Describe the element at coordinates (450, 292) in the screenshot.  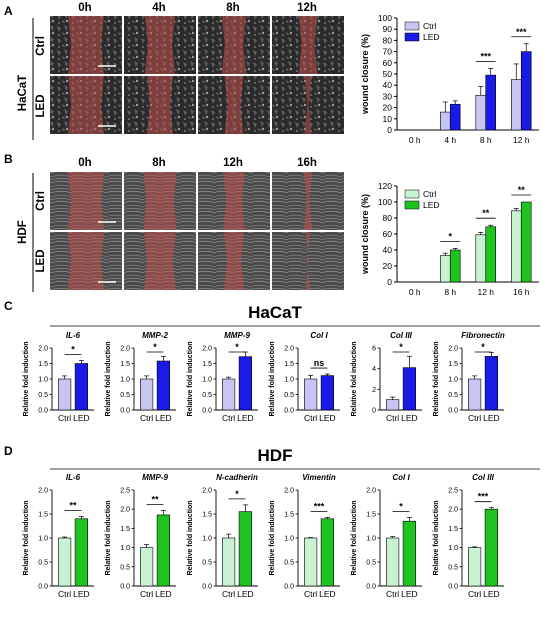
I see `B-closure-x-tick-label: 8 h` at that location.